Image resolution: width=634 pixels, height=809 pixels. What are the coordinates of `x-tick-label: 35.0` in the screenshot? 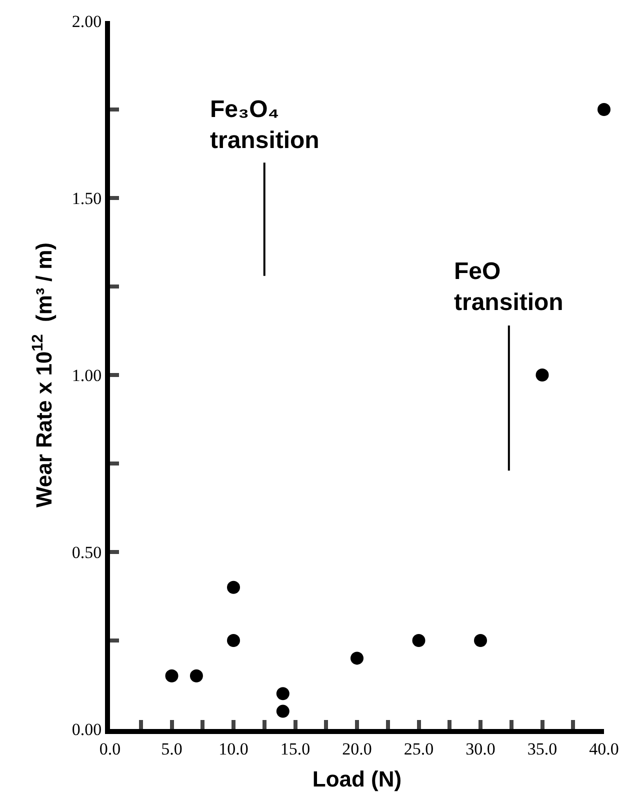 It's located at (542, 748).